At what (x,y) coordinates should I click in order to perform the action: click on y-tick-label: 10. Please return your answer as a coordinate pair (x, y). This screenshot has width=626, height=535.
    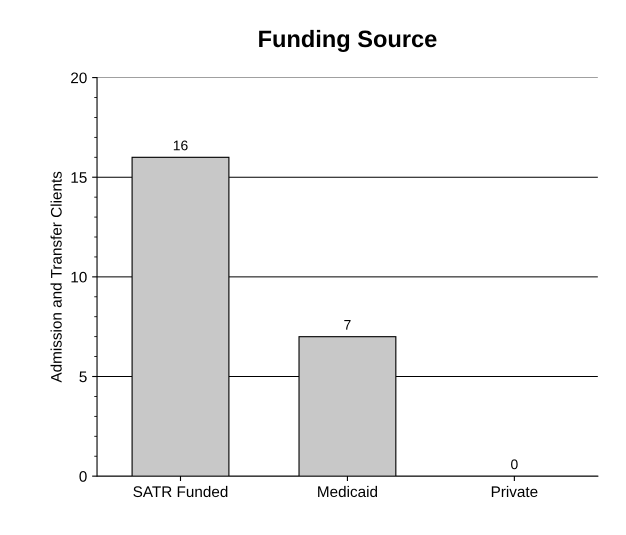
    Looking at the image, I should click on (79, 277).